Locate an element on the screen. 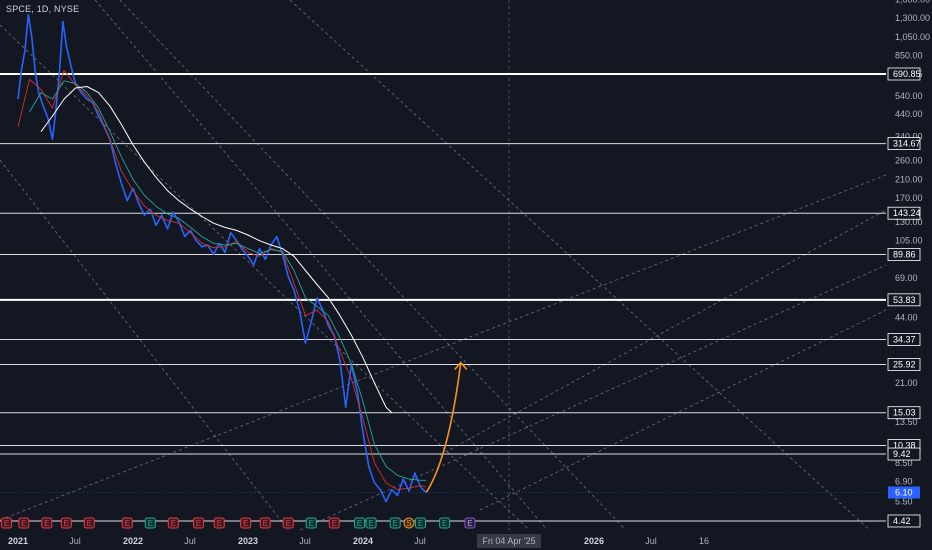 The height and width of the screenshot is (550, 932). y-tick-label: 69.00 is located at coordinates (906, 278).